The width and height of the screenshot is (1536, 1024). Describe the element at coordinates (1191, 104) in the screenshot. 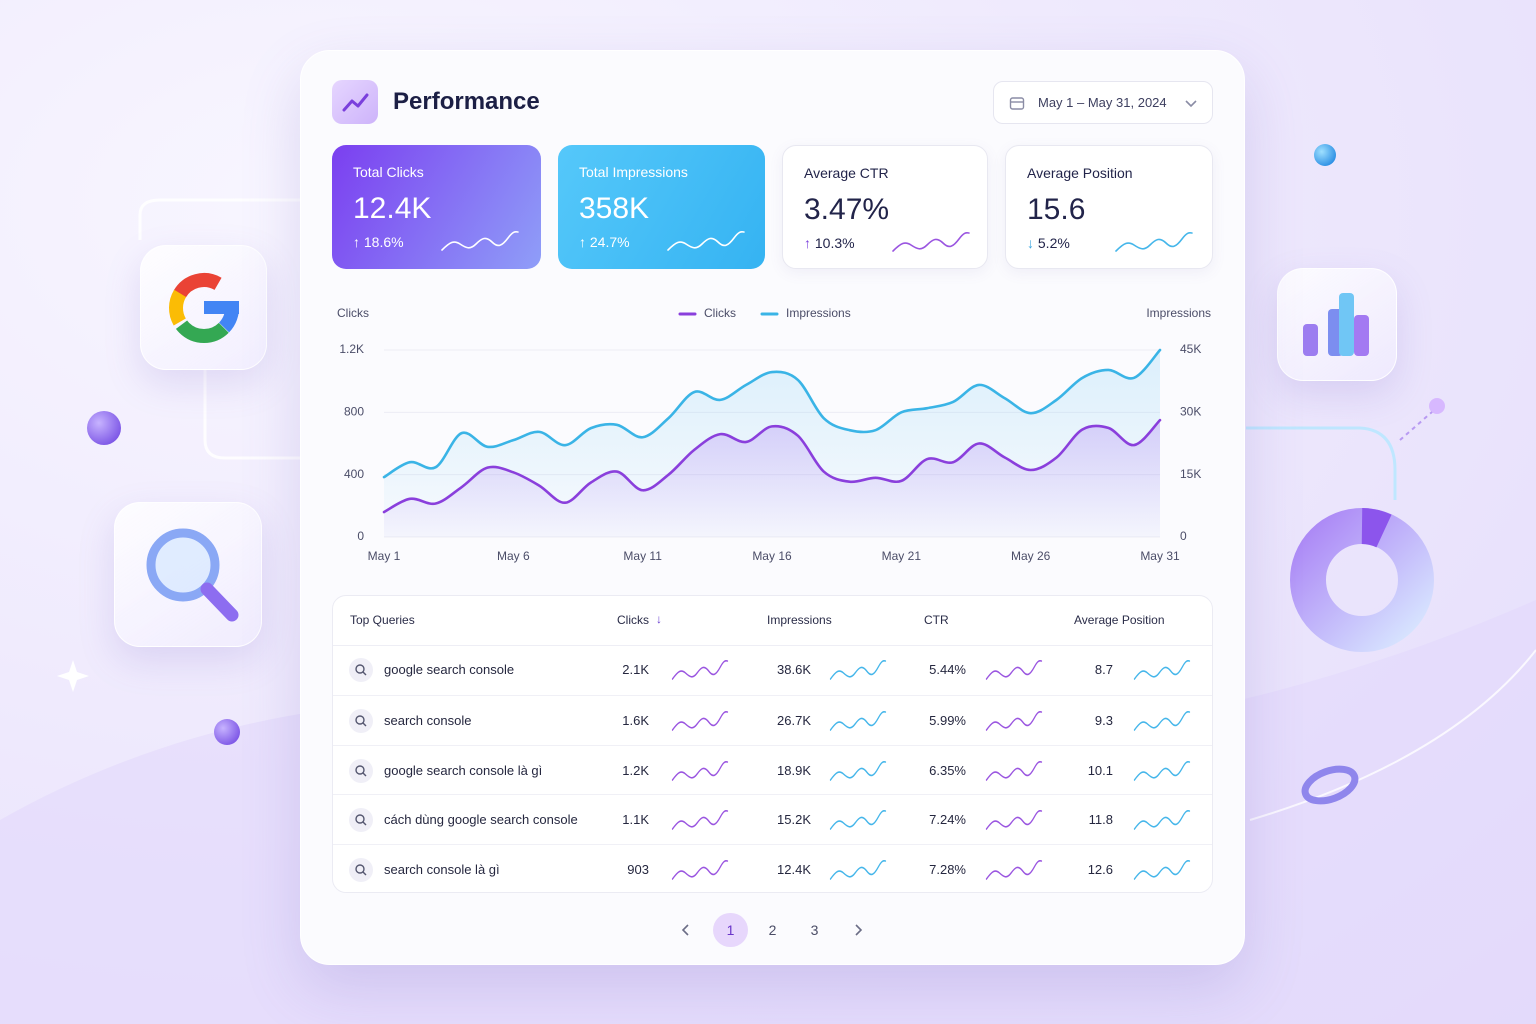

I see `chevron-down` at that location.